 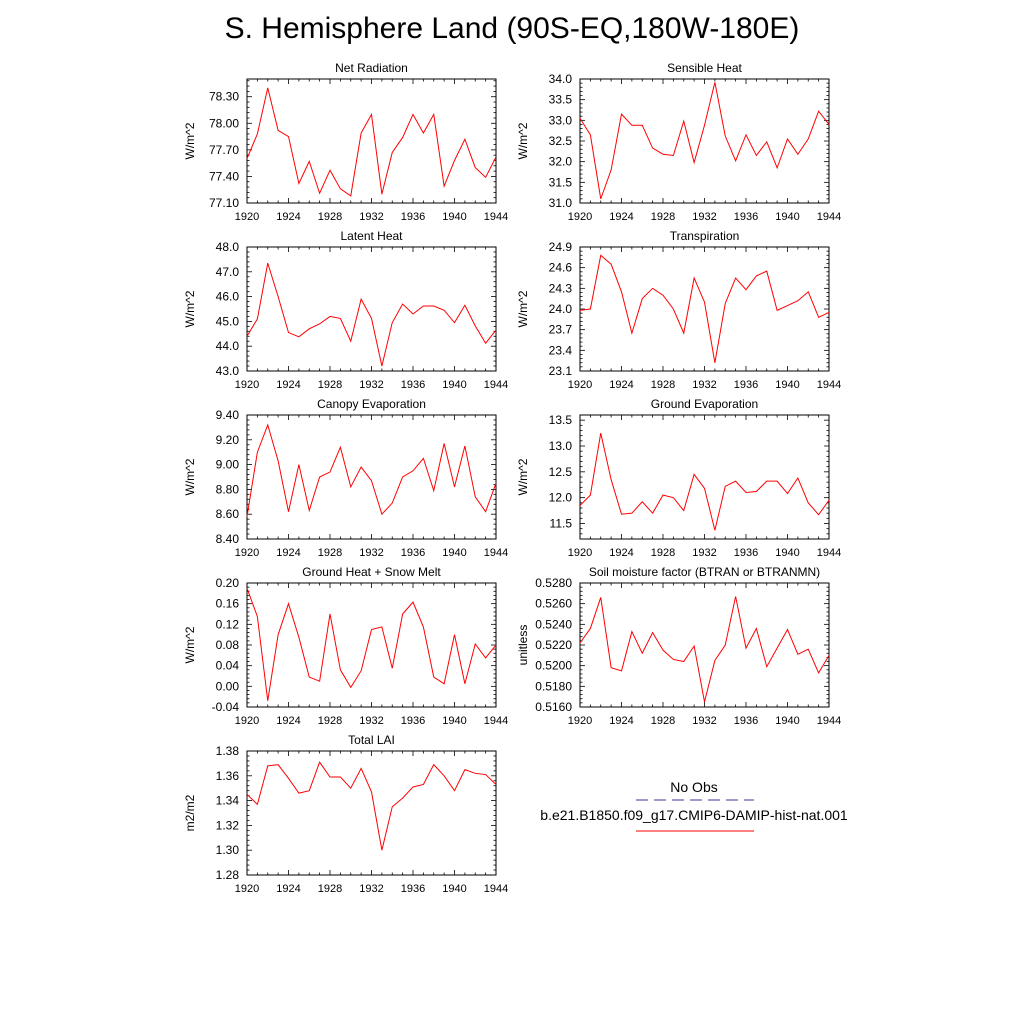 I want to click on y-tick-label: 8.40, so click(x=228, y=539).